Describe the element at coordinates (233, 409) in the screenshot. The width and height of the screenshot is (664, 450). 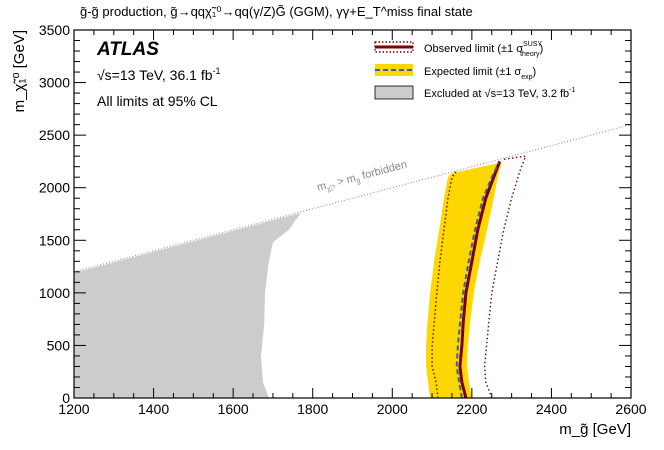
I see `x-tick-label: 1600` at that location.